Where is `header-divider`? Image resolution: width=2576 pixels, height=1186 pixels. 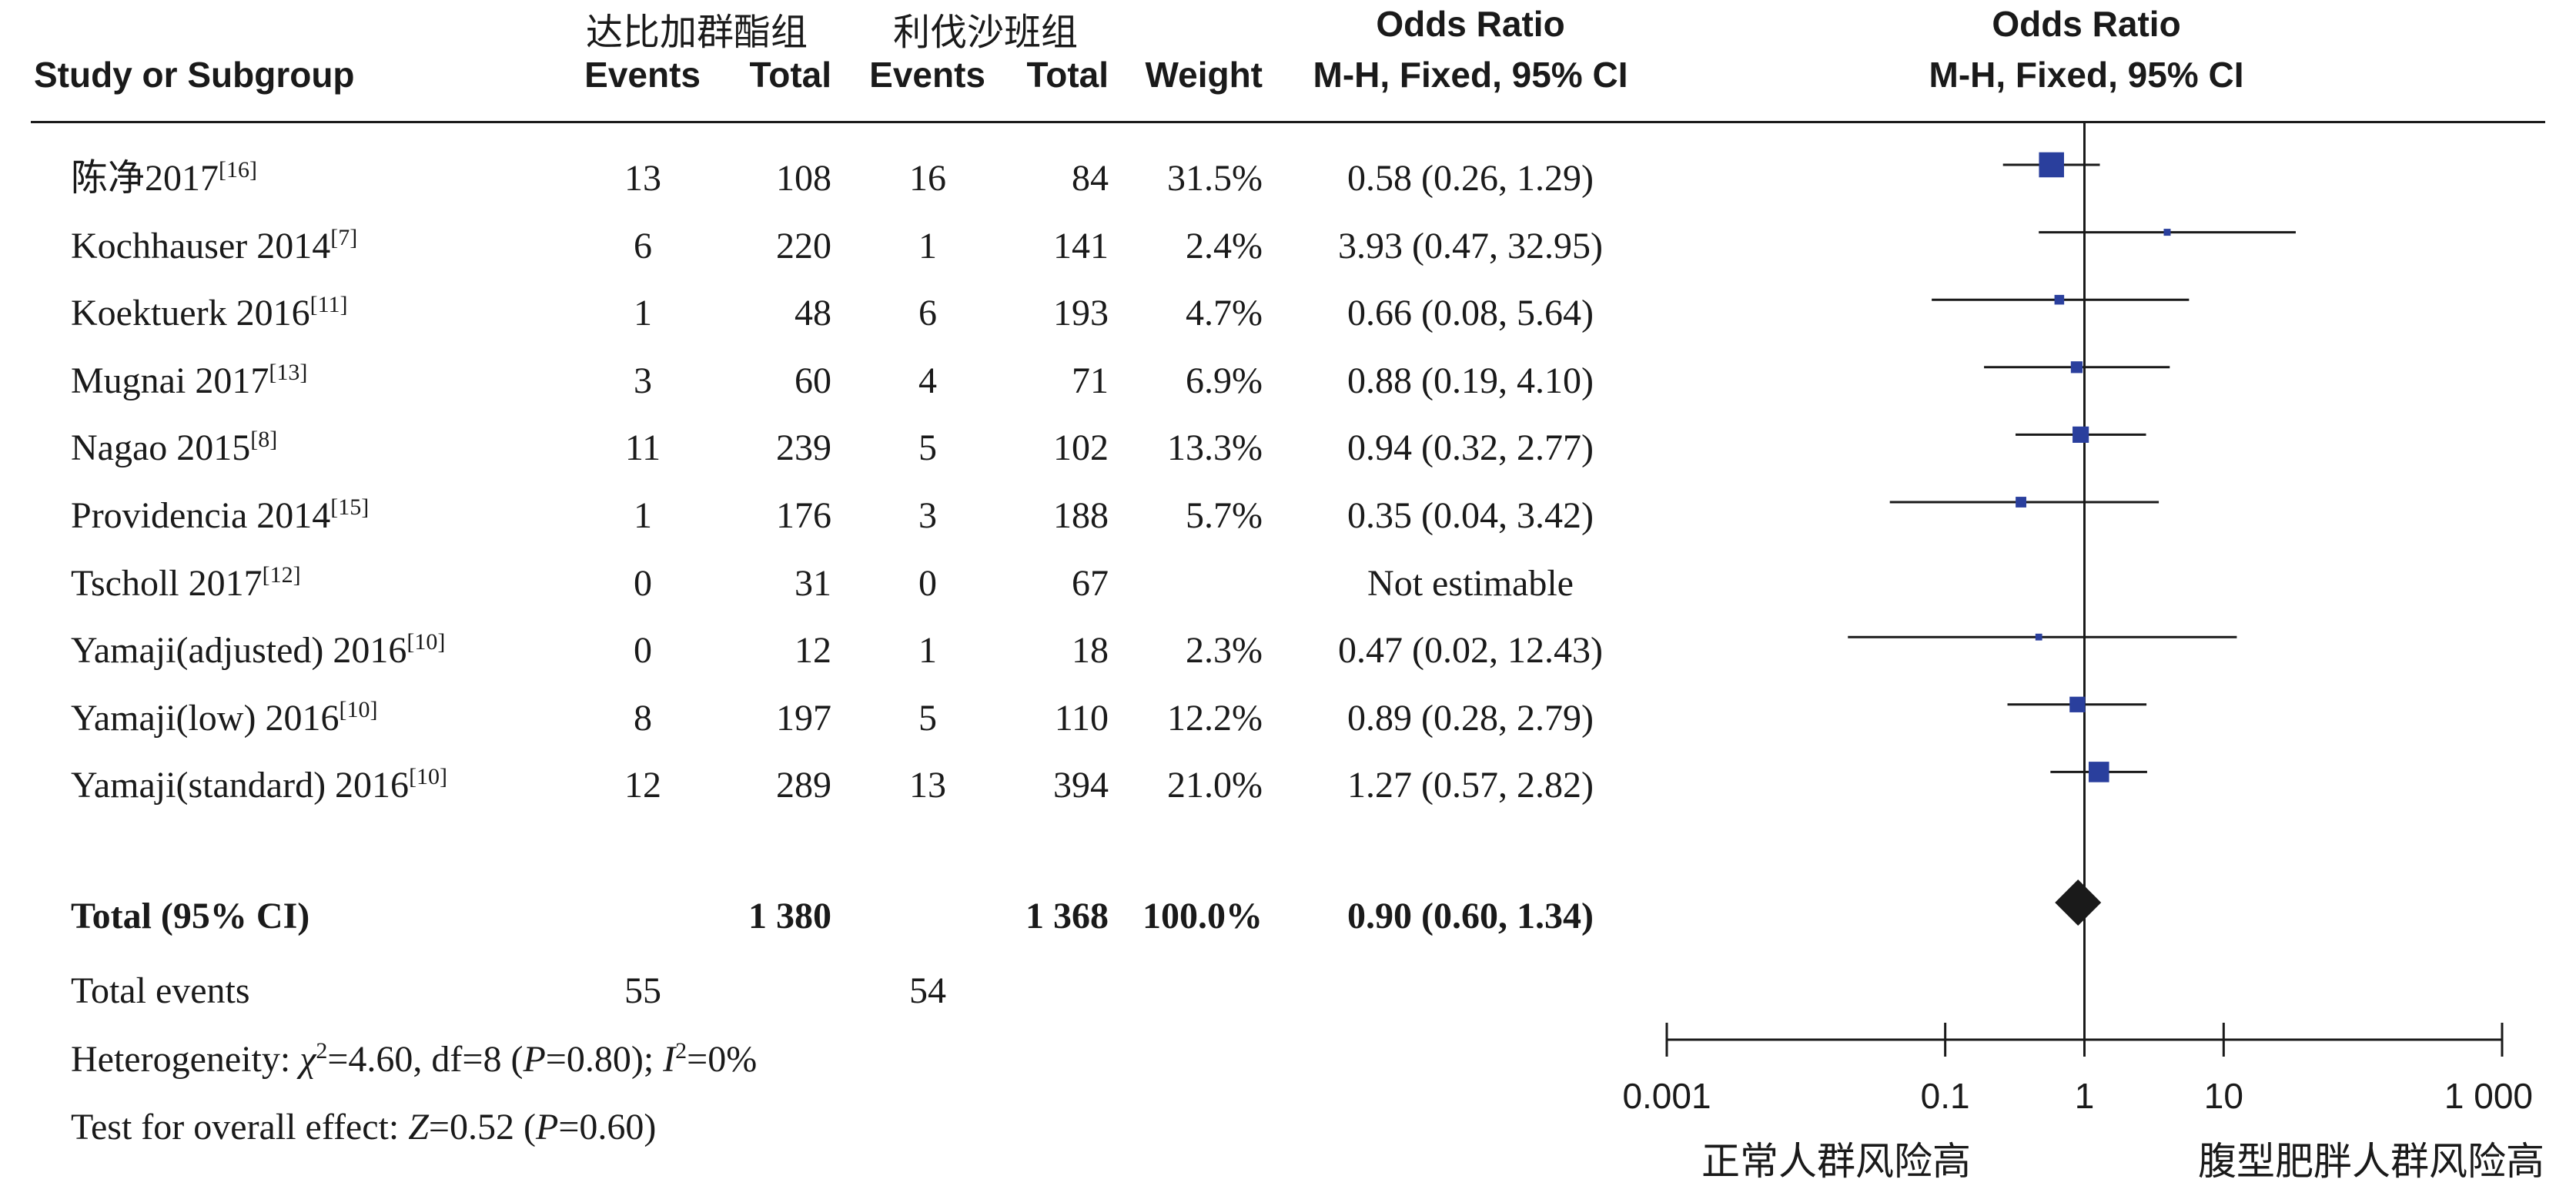
header-divider is located at coordinates (1288, 122).